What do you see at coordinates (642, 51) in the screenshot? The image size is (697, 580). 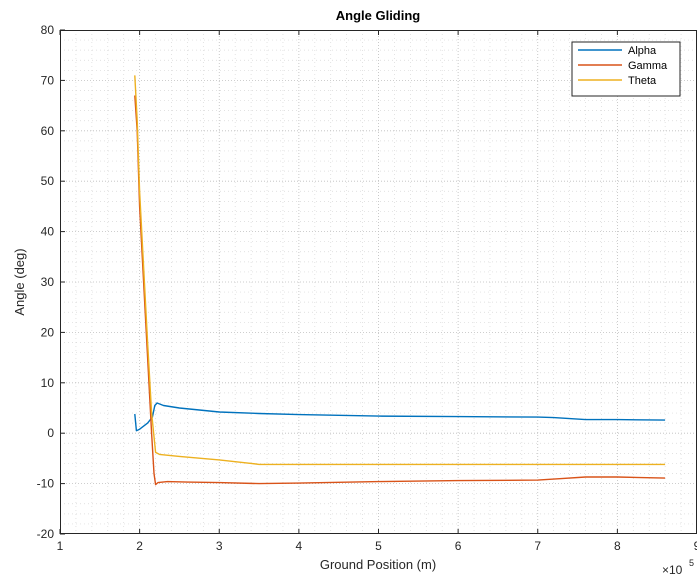 I see `legend-label-alpha: Alpha` at bounding box center [642, 51].